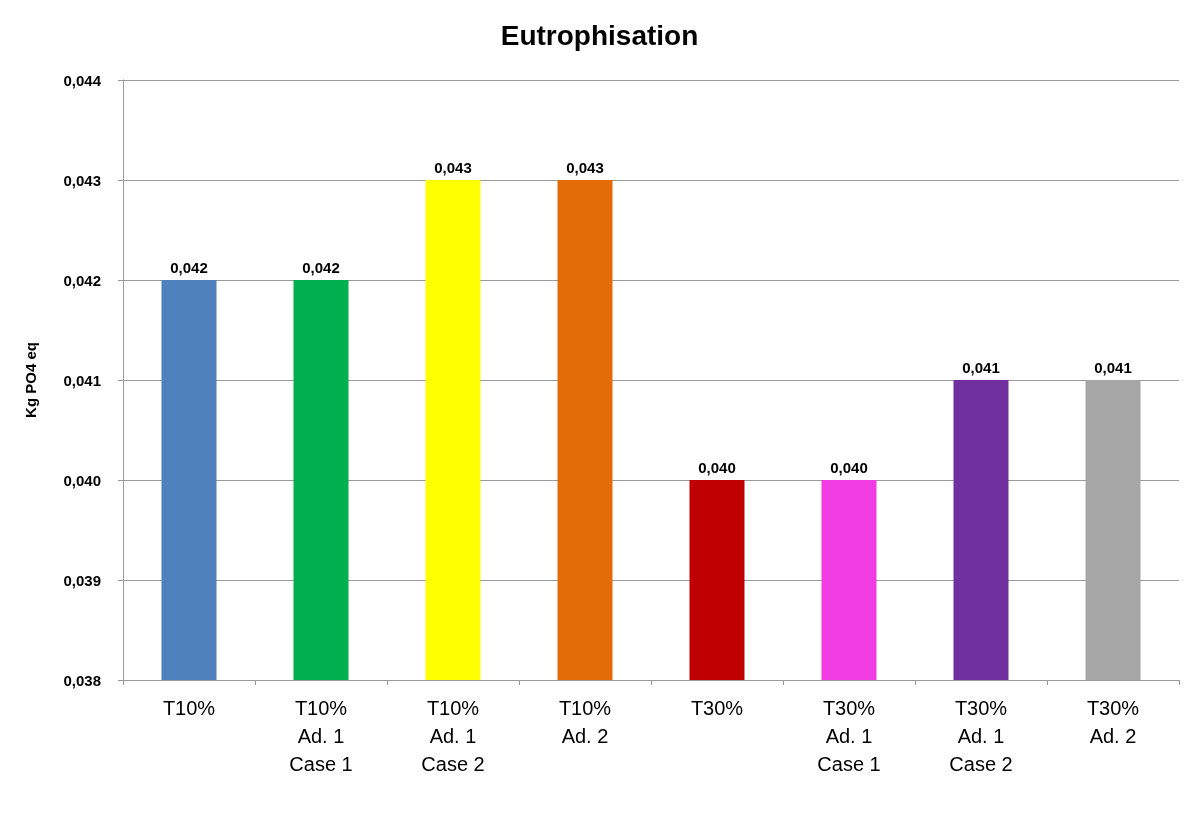  I want to click on y-tick-label: 0,041, so click(82, 380).